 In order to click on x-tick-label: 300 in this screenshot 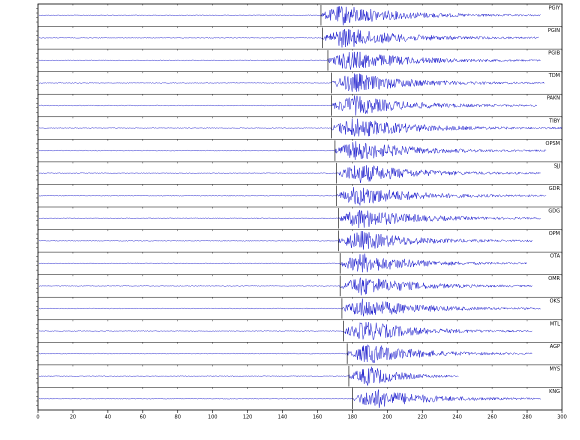, I will do `click(562, 418)`.